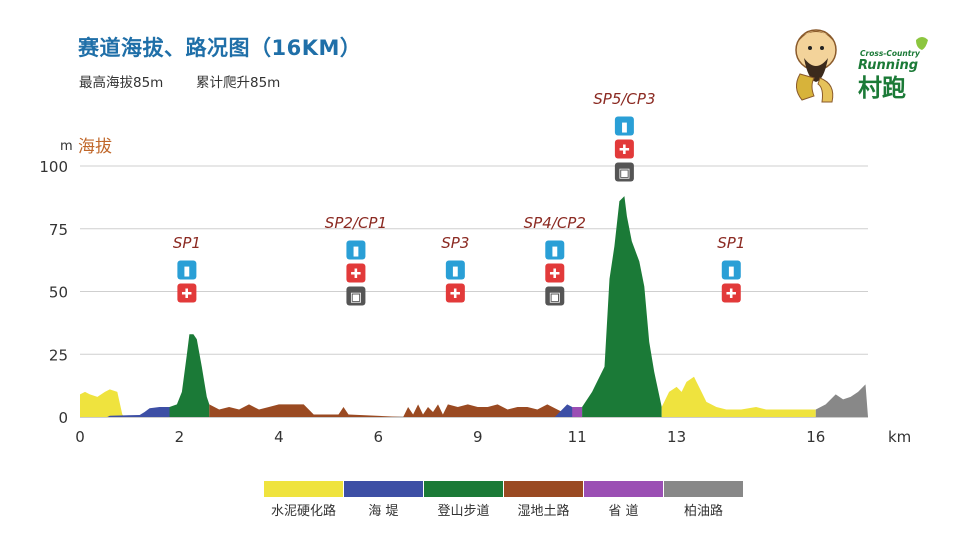  What do you see at coordinates (58, 355) in the screenshot?
I see `y-tick-label: 25` at bounding box center [58, 355].